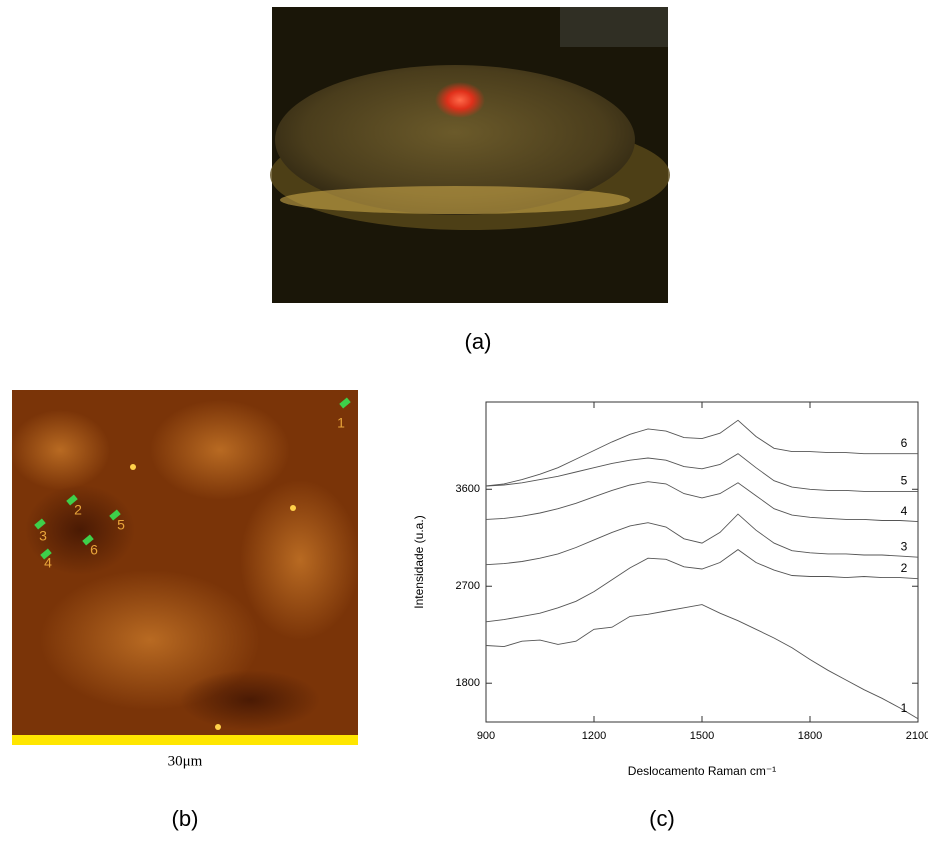 This screenshot has height=842, width=928. Describe the element at coordinates (702, 771) in the screenshot. I see `x-axis-title: Deslocamento Raman cm⁻¹` at that location.